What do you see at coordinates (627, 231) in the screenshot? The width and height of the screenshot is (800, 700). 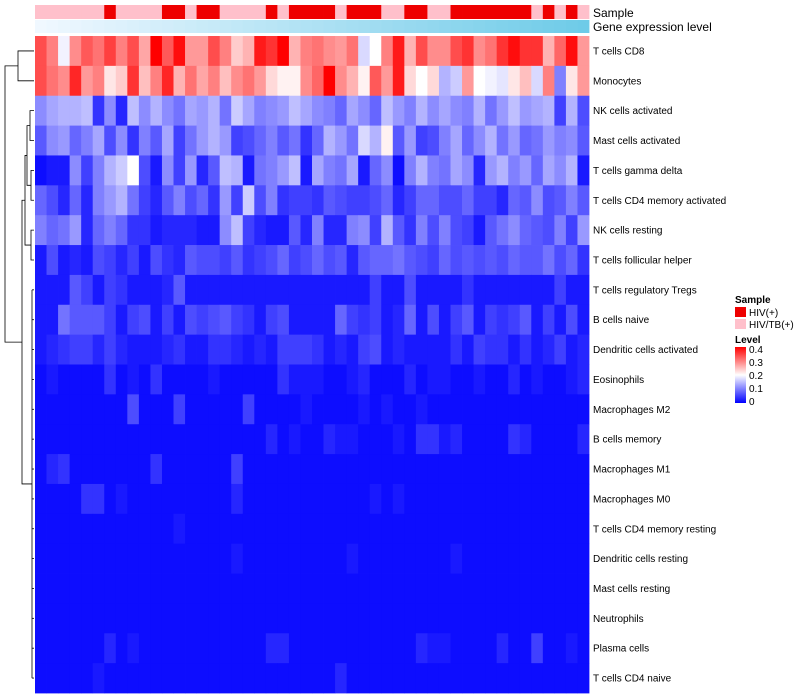 I see `row-label: NK cells resting` at bounding box center [627, 231].